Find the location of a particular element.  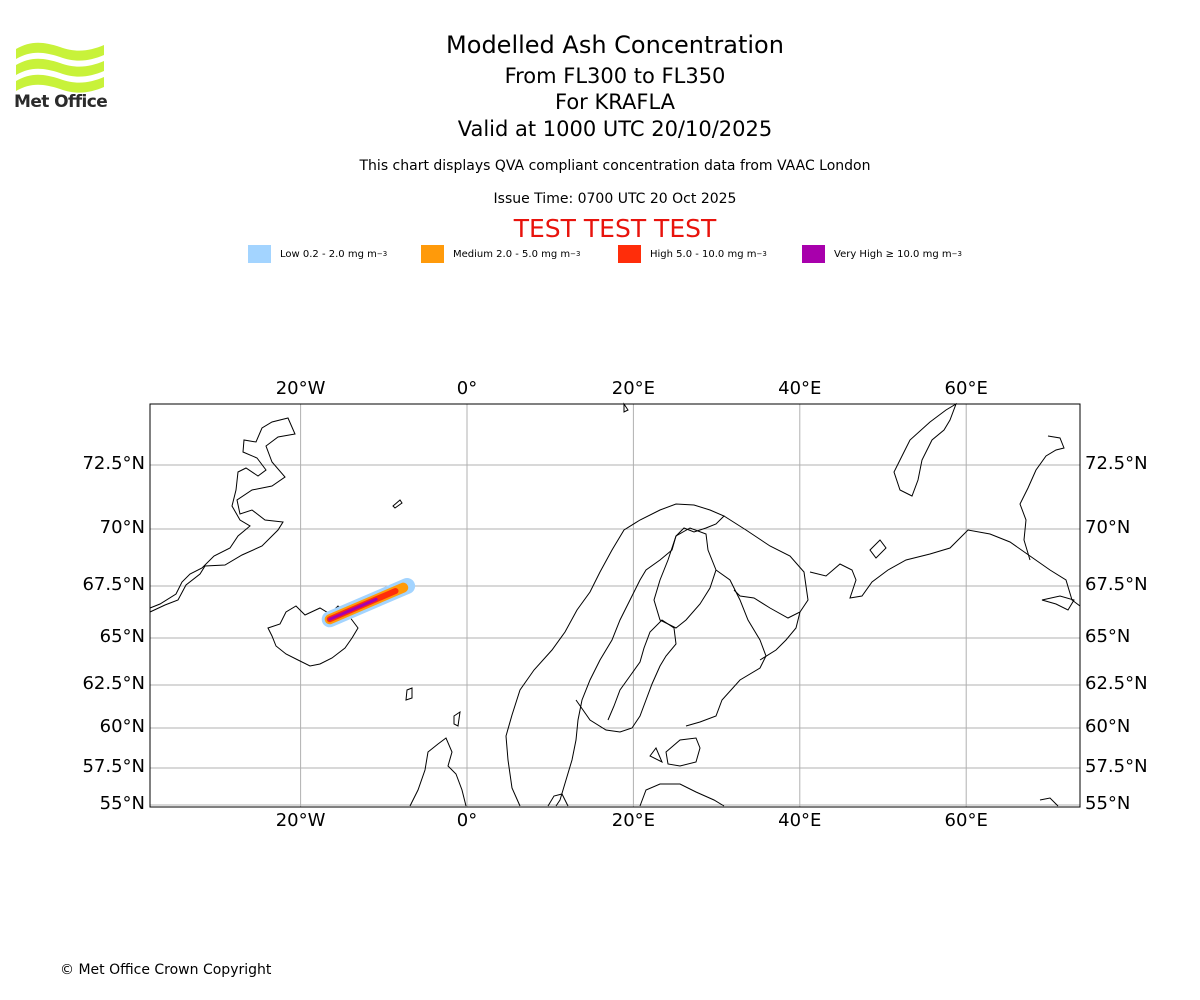

scotland-coastline is located at coordinates (438, 772).